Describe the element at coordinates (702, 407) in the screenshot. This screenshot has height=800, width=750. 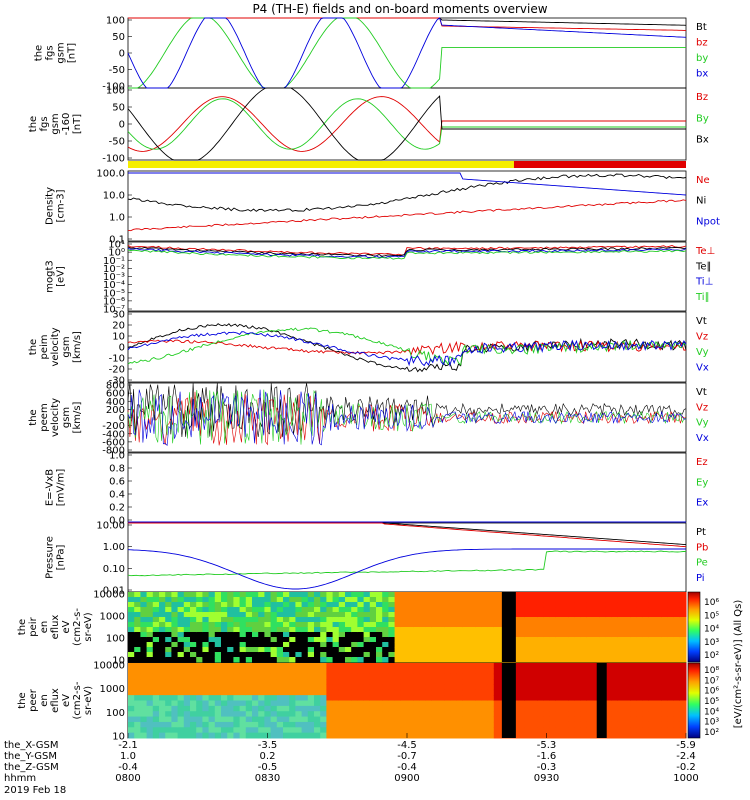
I see `legend-peem_velocity-1: Vz` at that location.